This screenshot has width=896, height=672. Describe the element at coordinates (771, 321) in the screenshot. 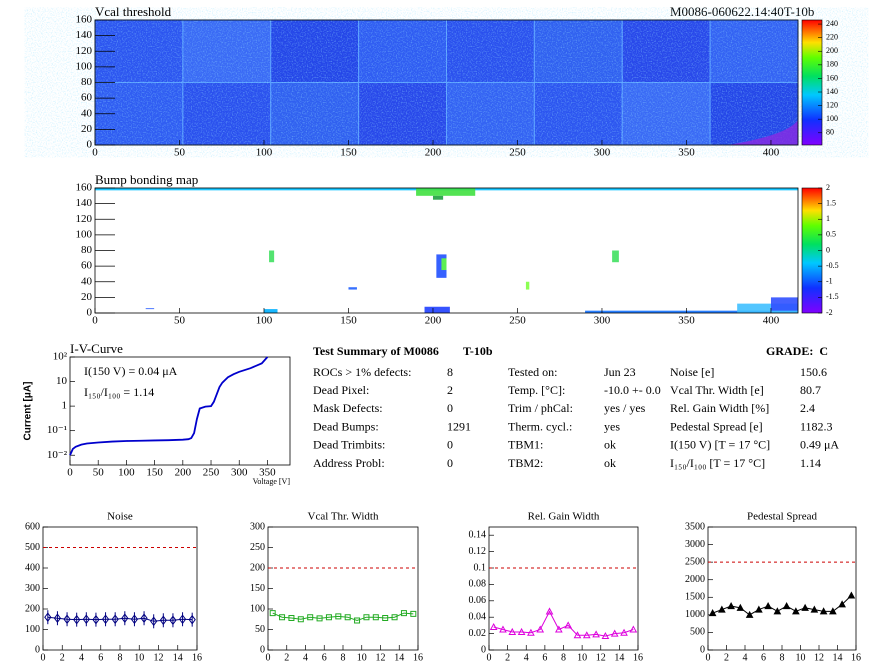

I see `x-tick-label: 400` at that location.